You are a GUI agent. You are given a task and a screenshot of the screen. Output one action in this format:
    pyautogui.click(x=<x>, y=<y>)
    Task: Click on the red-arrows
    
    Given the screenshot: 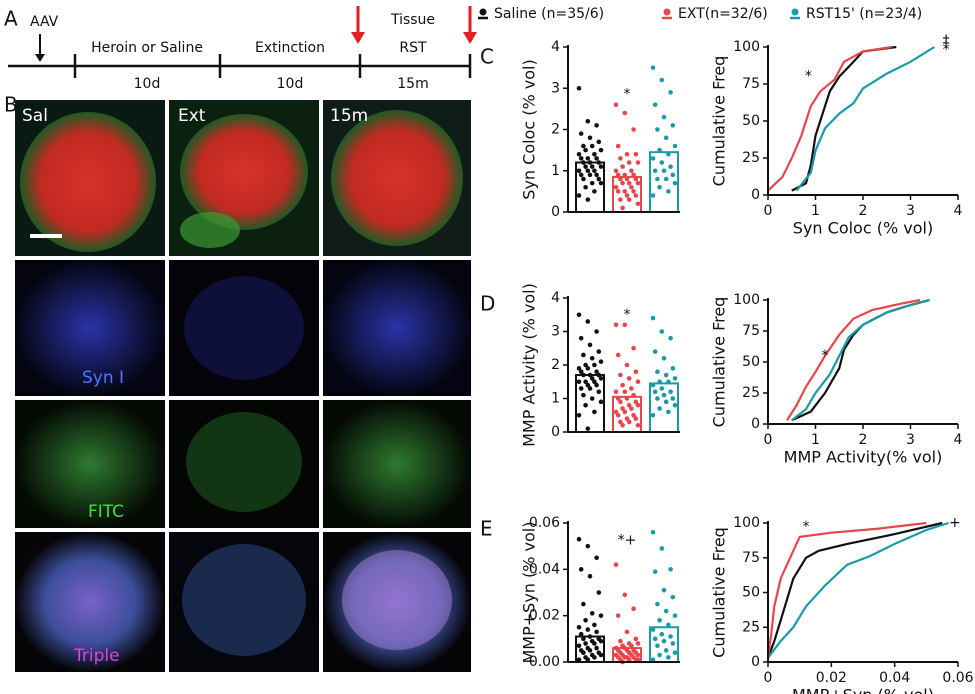 What is the action you would take?
    pyautogui.click(x=414, y=25)
    